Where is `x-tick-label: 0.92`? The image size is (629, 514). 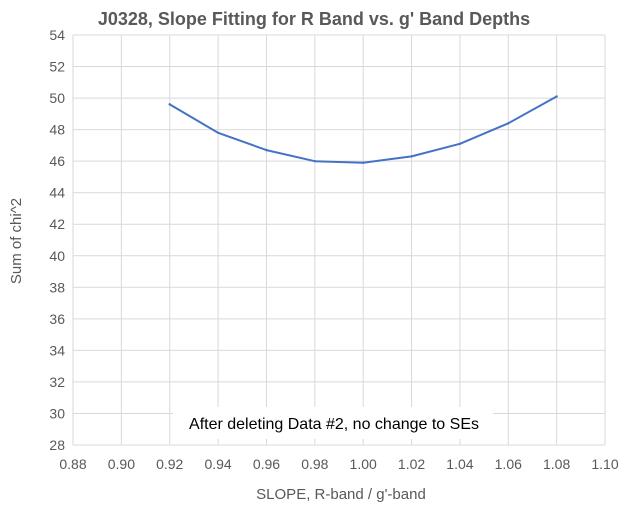 x-tick-label: 0.92 is located at coordinates (169, 464).